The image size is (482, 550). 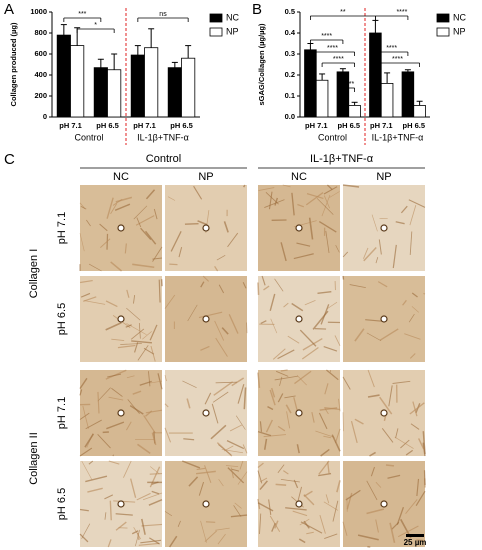 What do you see at coordinates (9, 159) in the screenshot?
I see `panel-label: C` at bounding box center [9, 159].